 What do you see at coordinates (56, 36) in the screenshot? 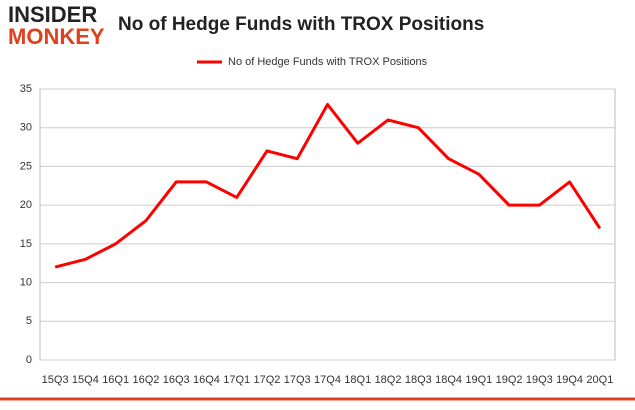
I see `logo-bottom: MONKEY` at bounding box center [56, 36].